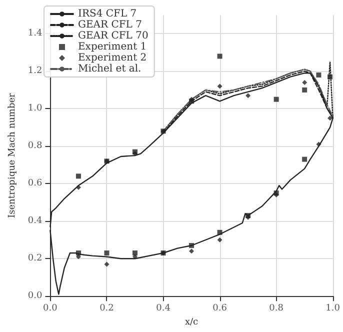  Describe the element at coordinates (35, 259) in the screenshot. I see `y-tick-label: 0.2` at that location.